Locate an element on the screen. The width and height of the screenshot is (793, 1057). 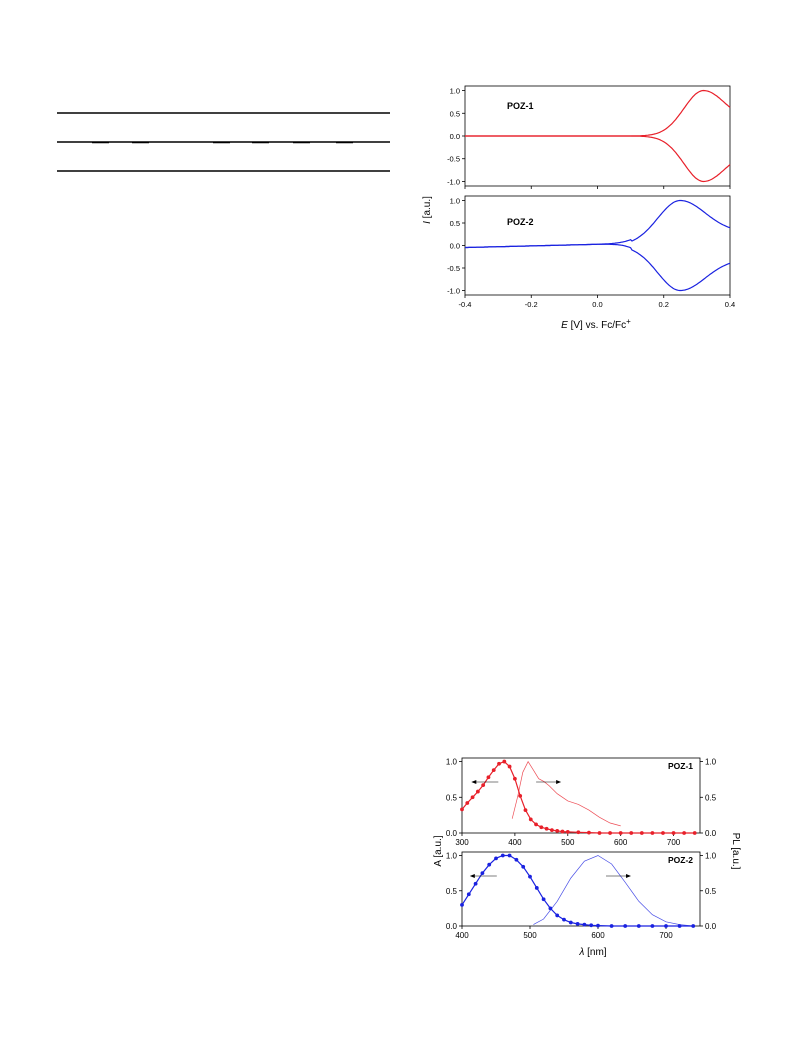
spec-x-axis-label: λ [nm] is located at coordinates (592, 952).